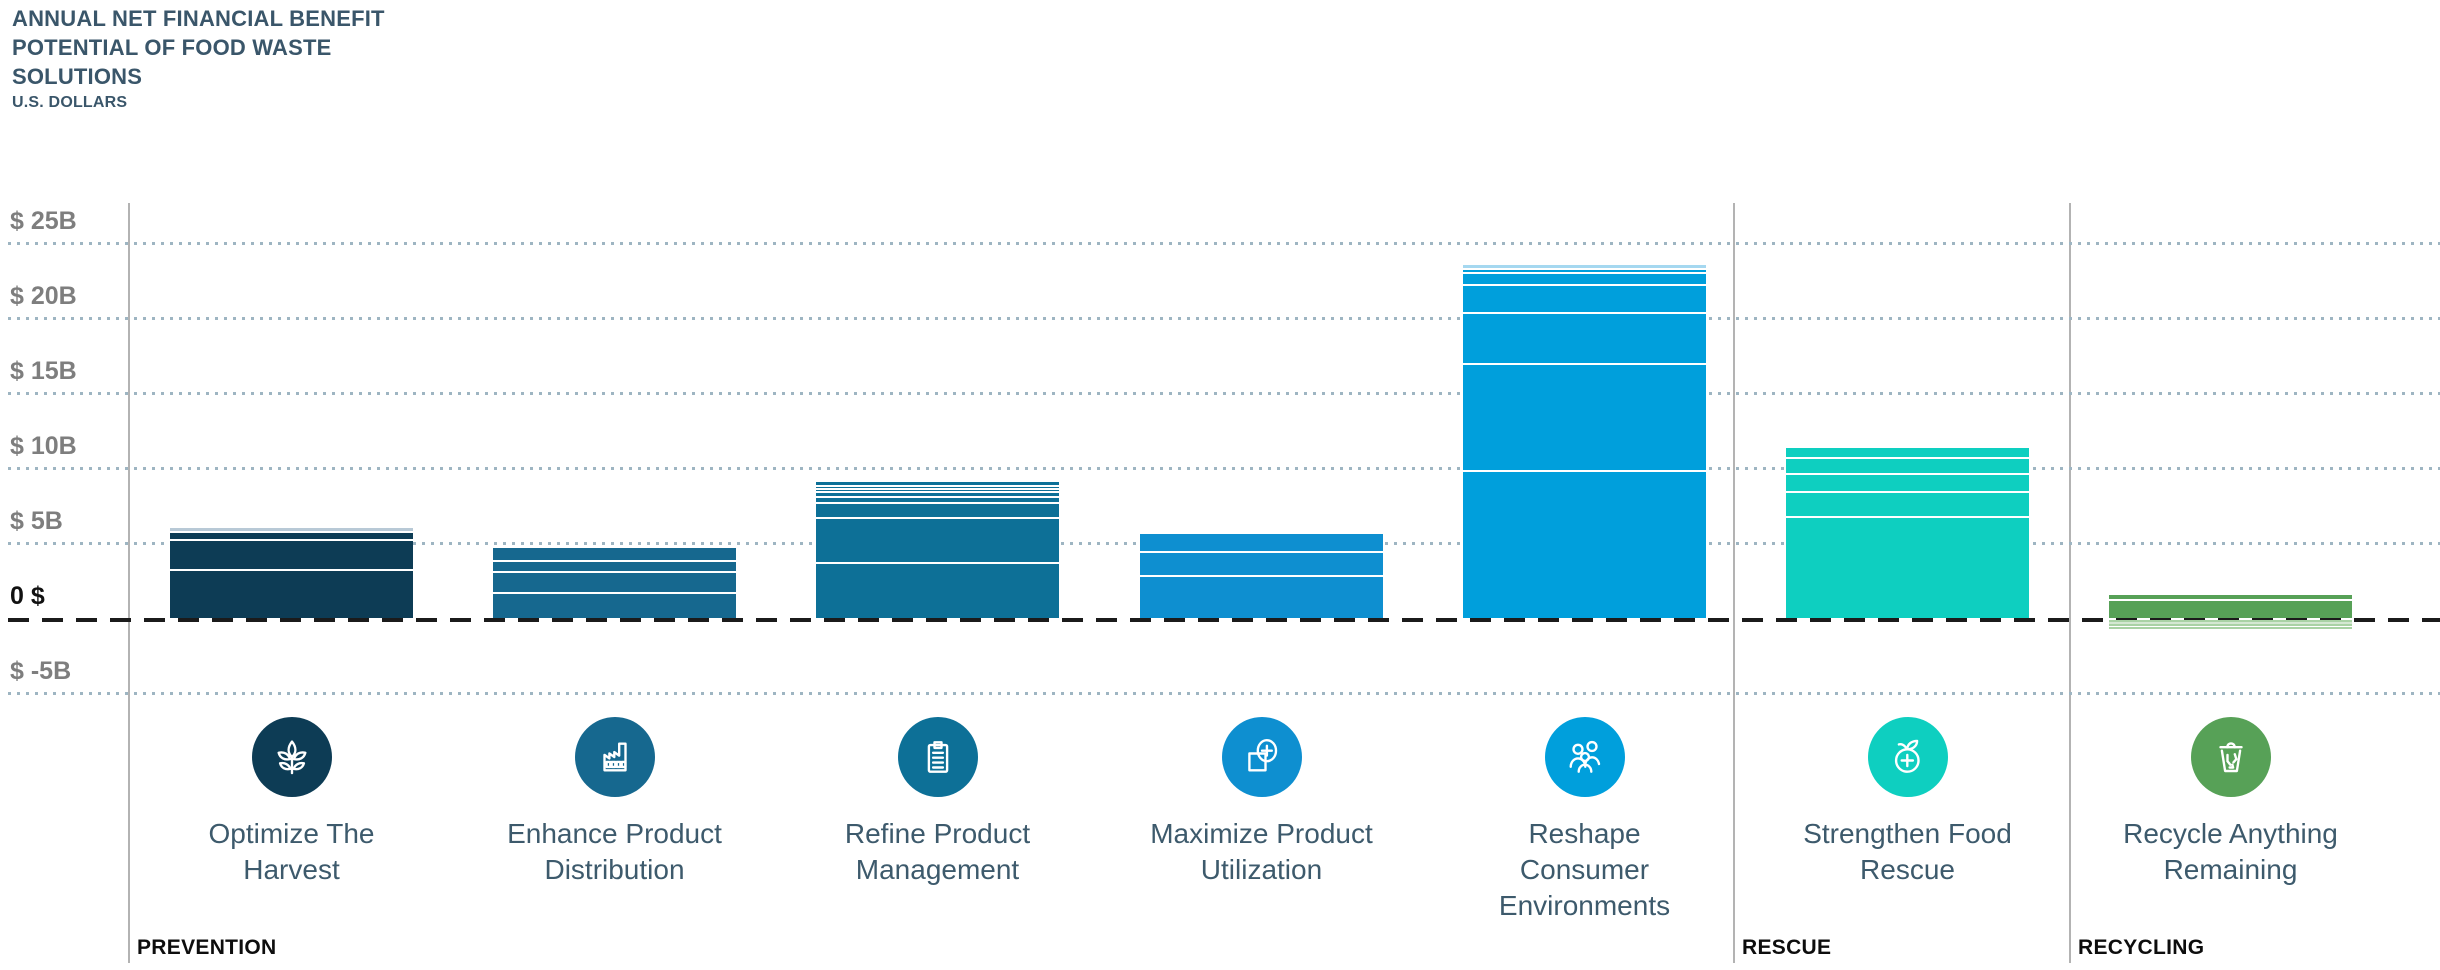 Image resolution: width=2440 pixels, height=970 pixels. What do you see at coordinates (1787, 947) in the screenshot?
I see `section-label-rescue: RESCUE` at bounding box center [1787, 947].